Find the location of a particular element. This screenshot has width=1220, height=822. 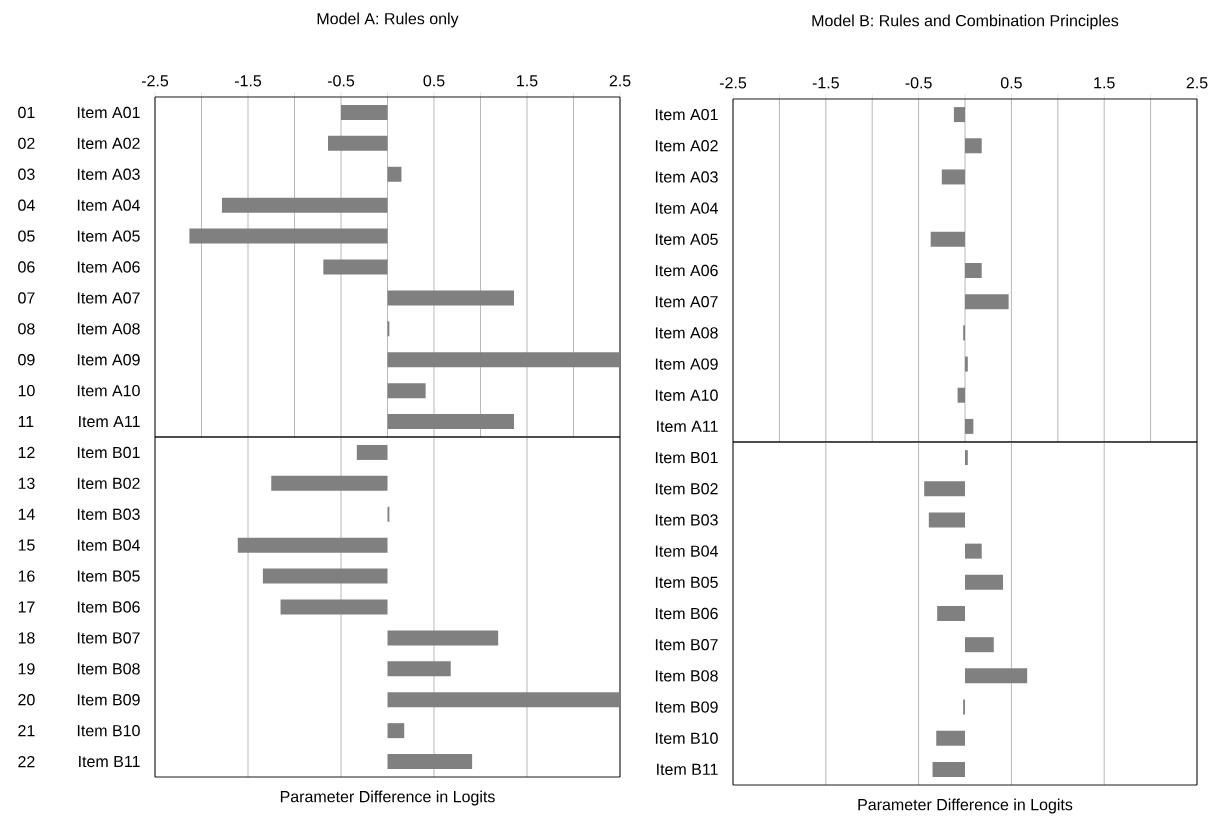

y-tick-label: Item A06 is located at coordinates (108, 267).